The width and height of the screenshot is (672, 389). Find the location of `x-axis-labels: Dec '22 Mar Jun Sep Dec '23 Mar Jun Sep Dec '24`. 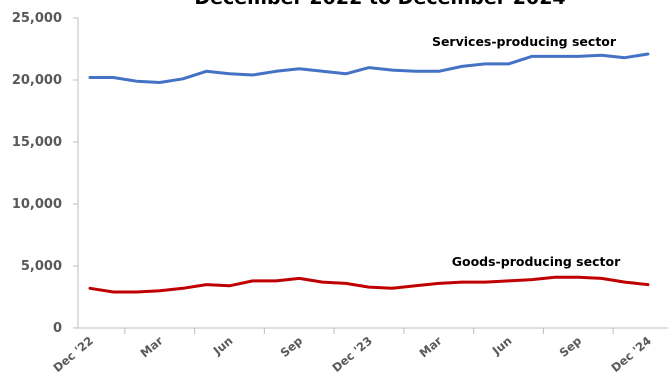

x-axis-labels: Dec '22 Mar Jun Sep Dec '23 Mar Jun Sep Dec '24 is located at coordinates (352, 354).